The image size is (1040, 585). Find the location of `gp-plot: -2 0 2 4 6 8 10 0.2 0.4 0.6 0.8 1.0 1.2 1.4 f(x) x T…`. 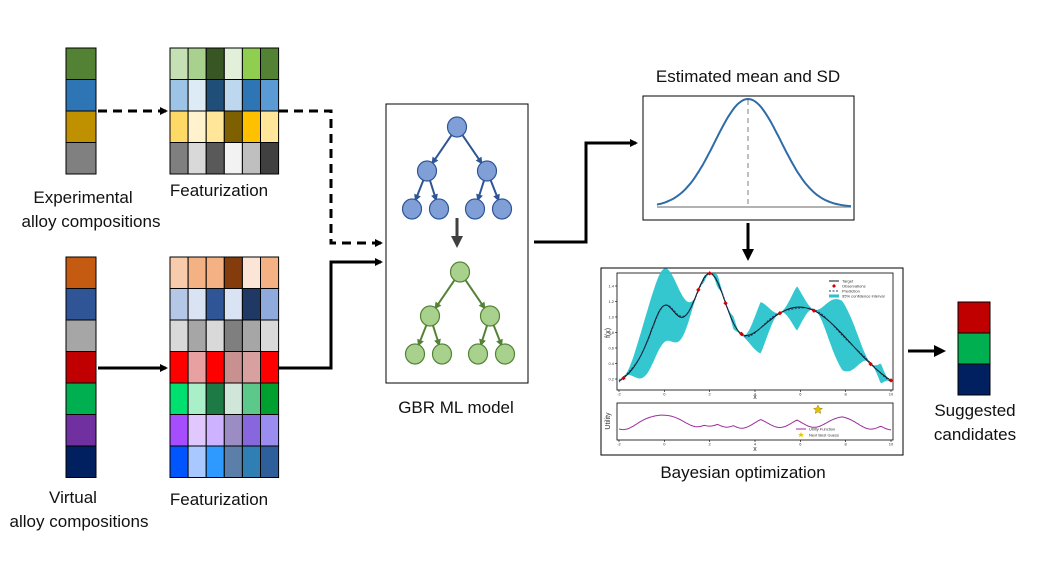

gp-plot: -2 0 2 4 6 8 10 0.2 0.4 0.6 0.8 1.0 1.2 1.4 f(x) x T… is located at coordinates (749, 334).